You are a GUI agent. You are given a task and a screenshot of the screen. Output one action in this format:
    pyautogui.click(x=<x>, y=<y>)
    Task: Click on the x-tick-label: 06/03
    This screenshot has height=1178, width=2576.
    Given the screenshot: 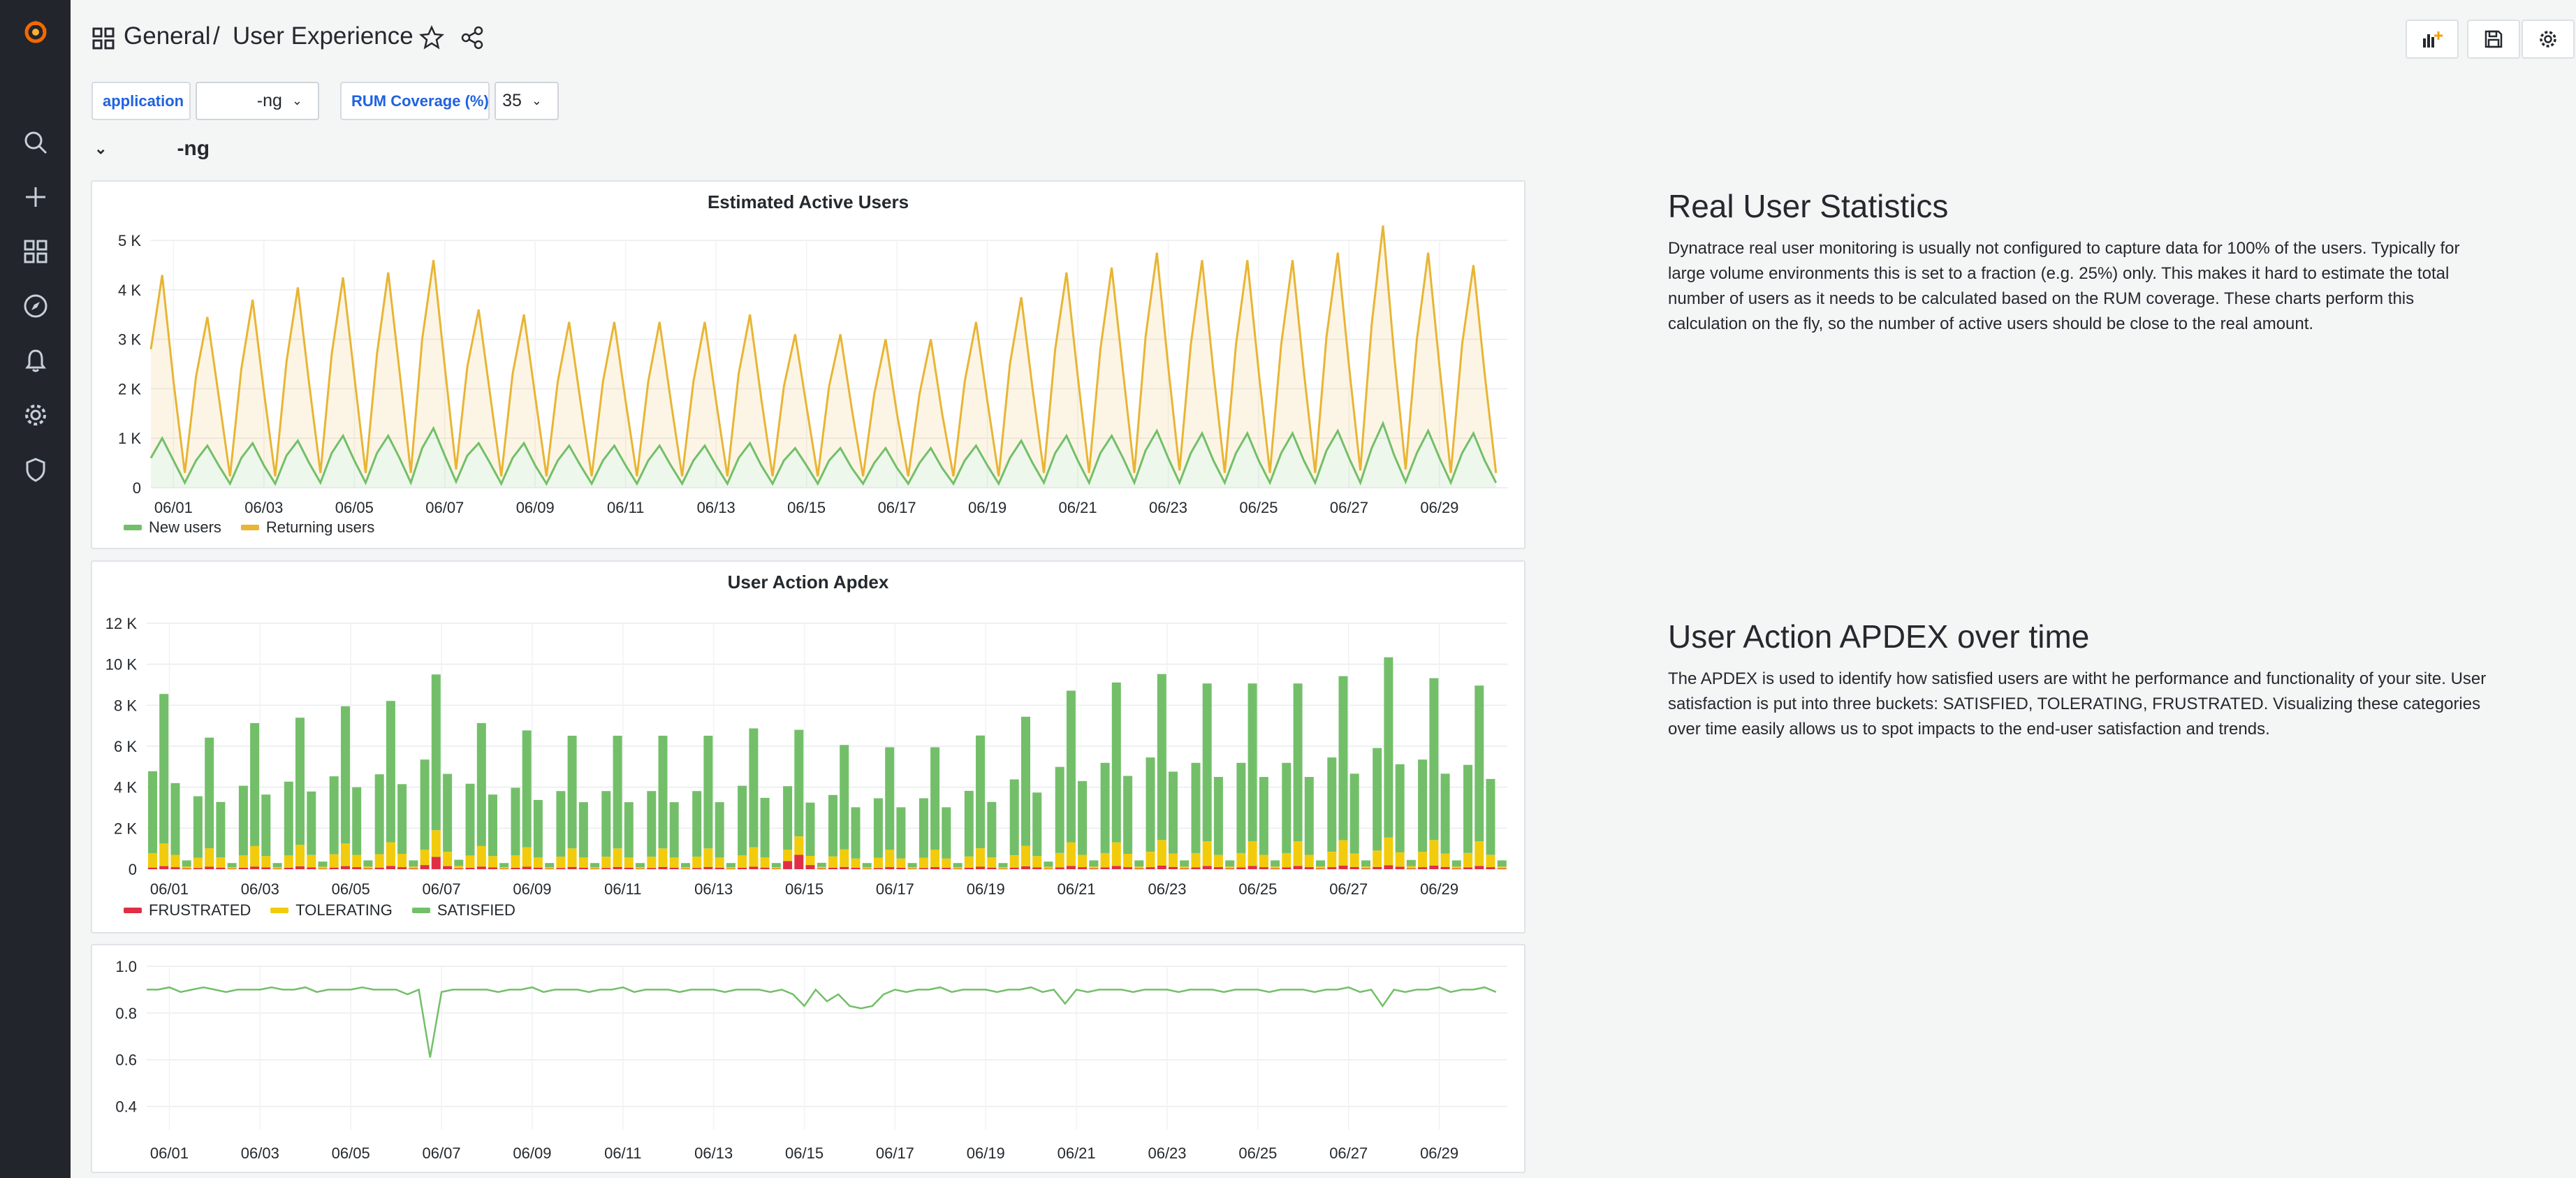 What is the action you would take?
    pyautogui.click(x=260, y=1153)
    